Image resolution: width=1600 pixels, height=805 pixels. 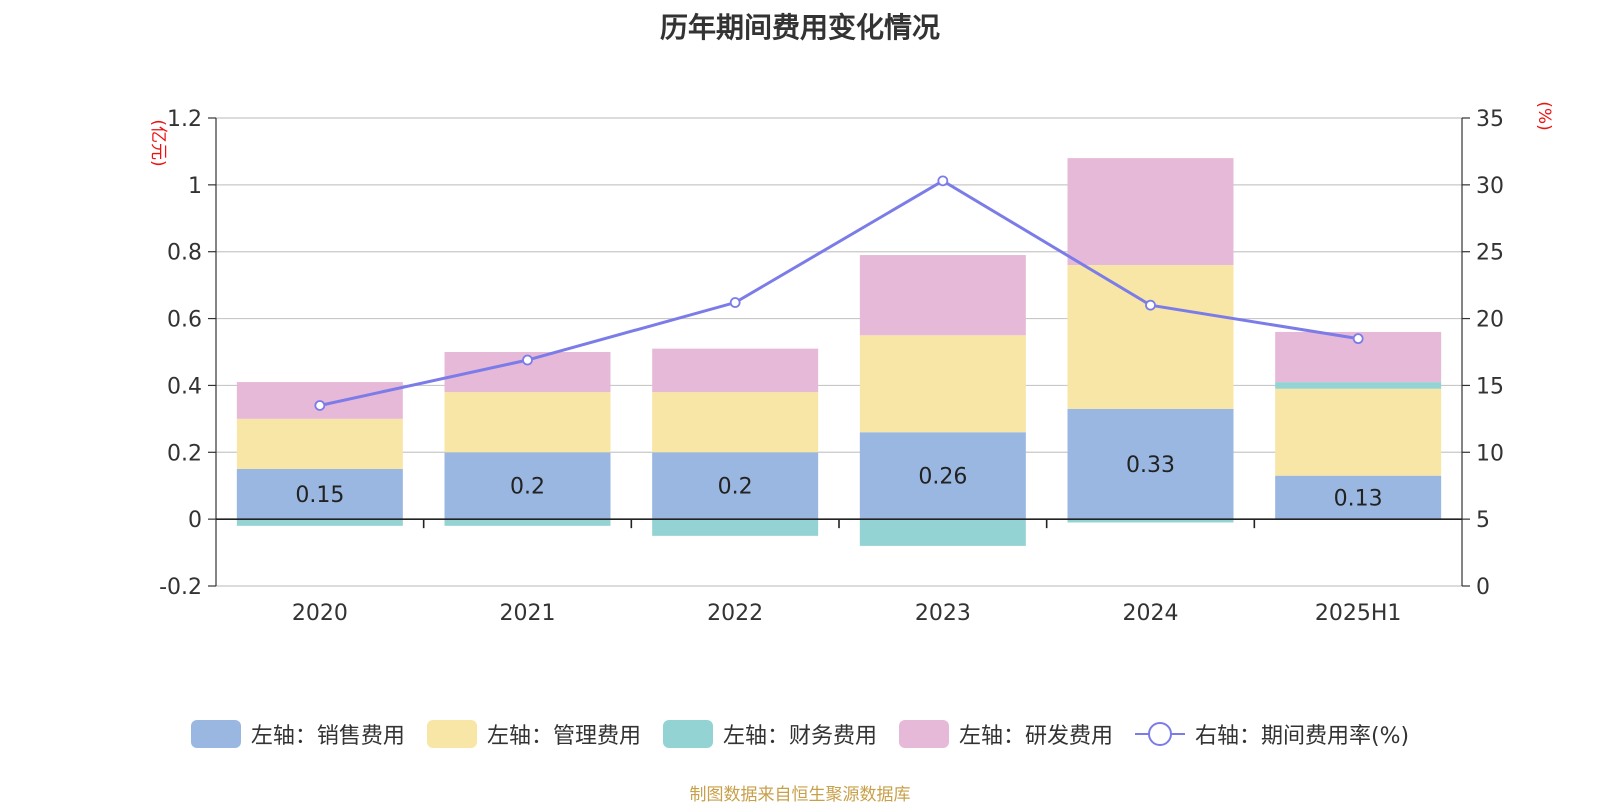 I want to click on right-axis-tick-label: 25, so click(x=1490, y=253).